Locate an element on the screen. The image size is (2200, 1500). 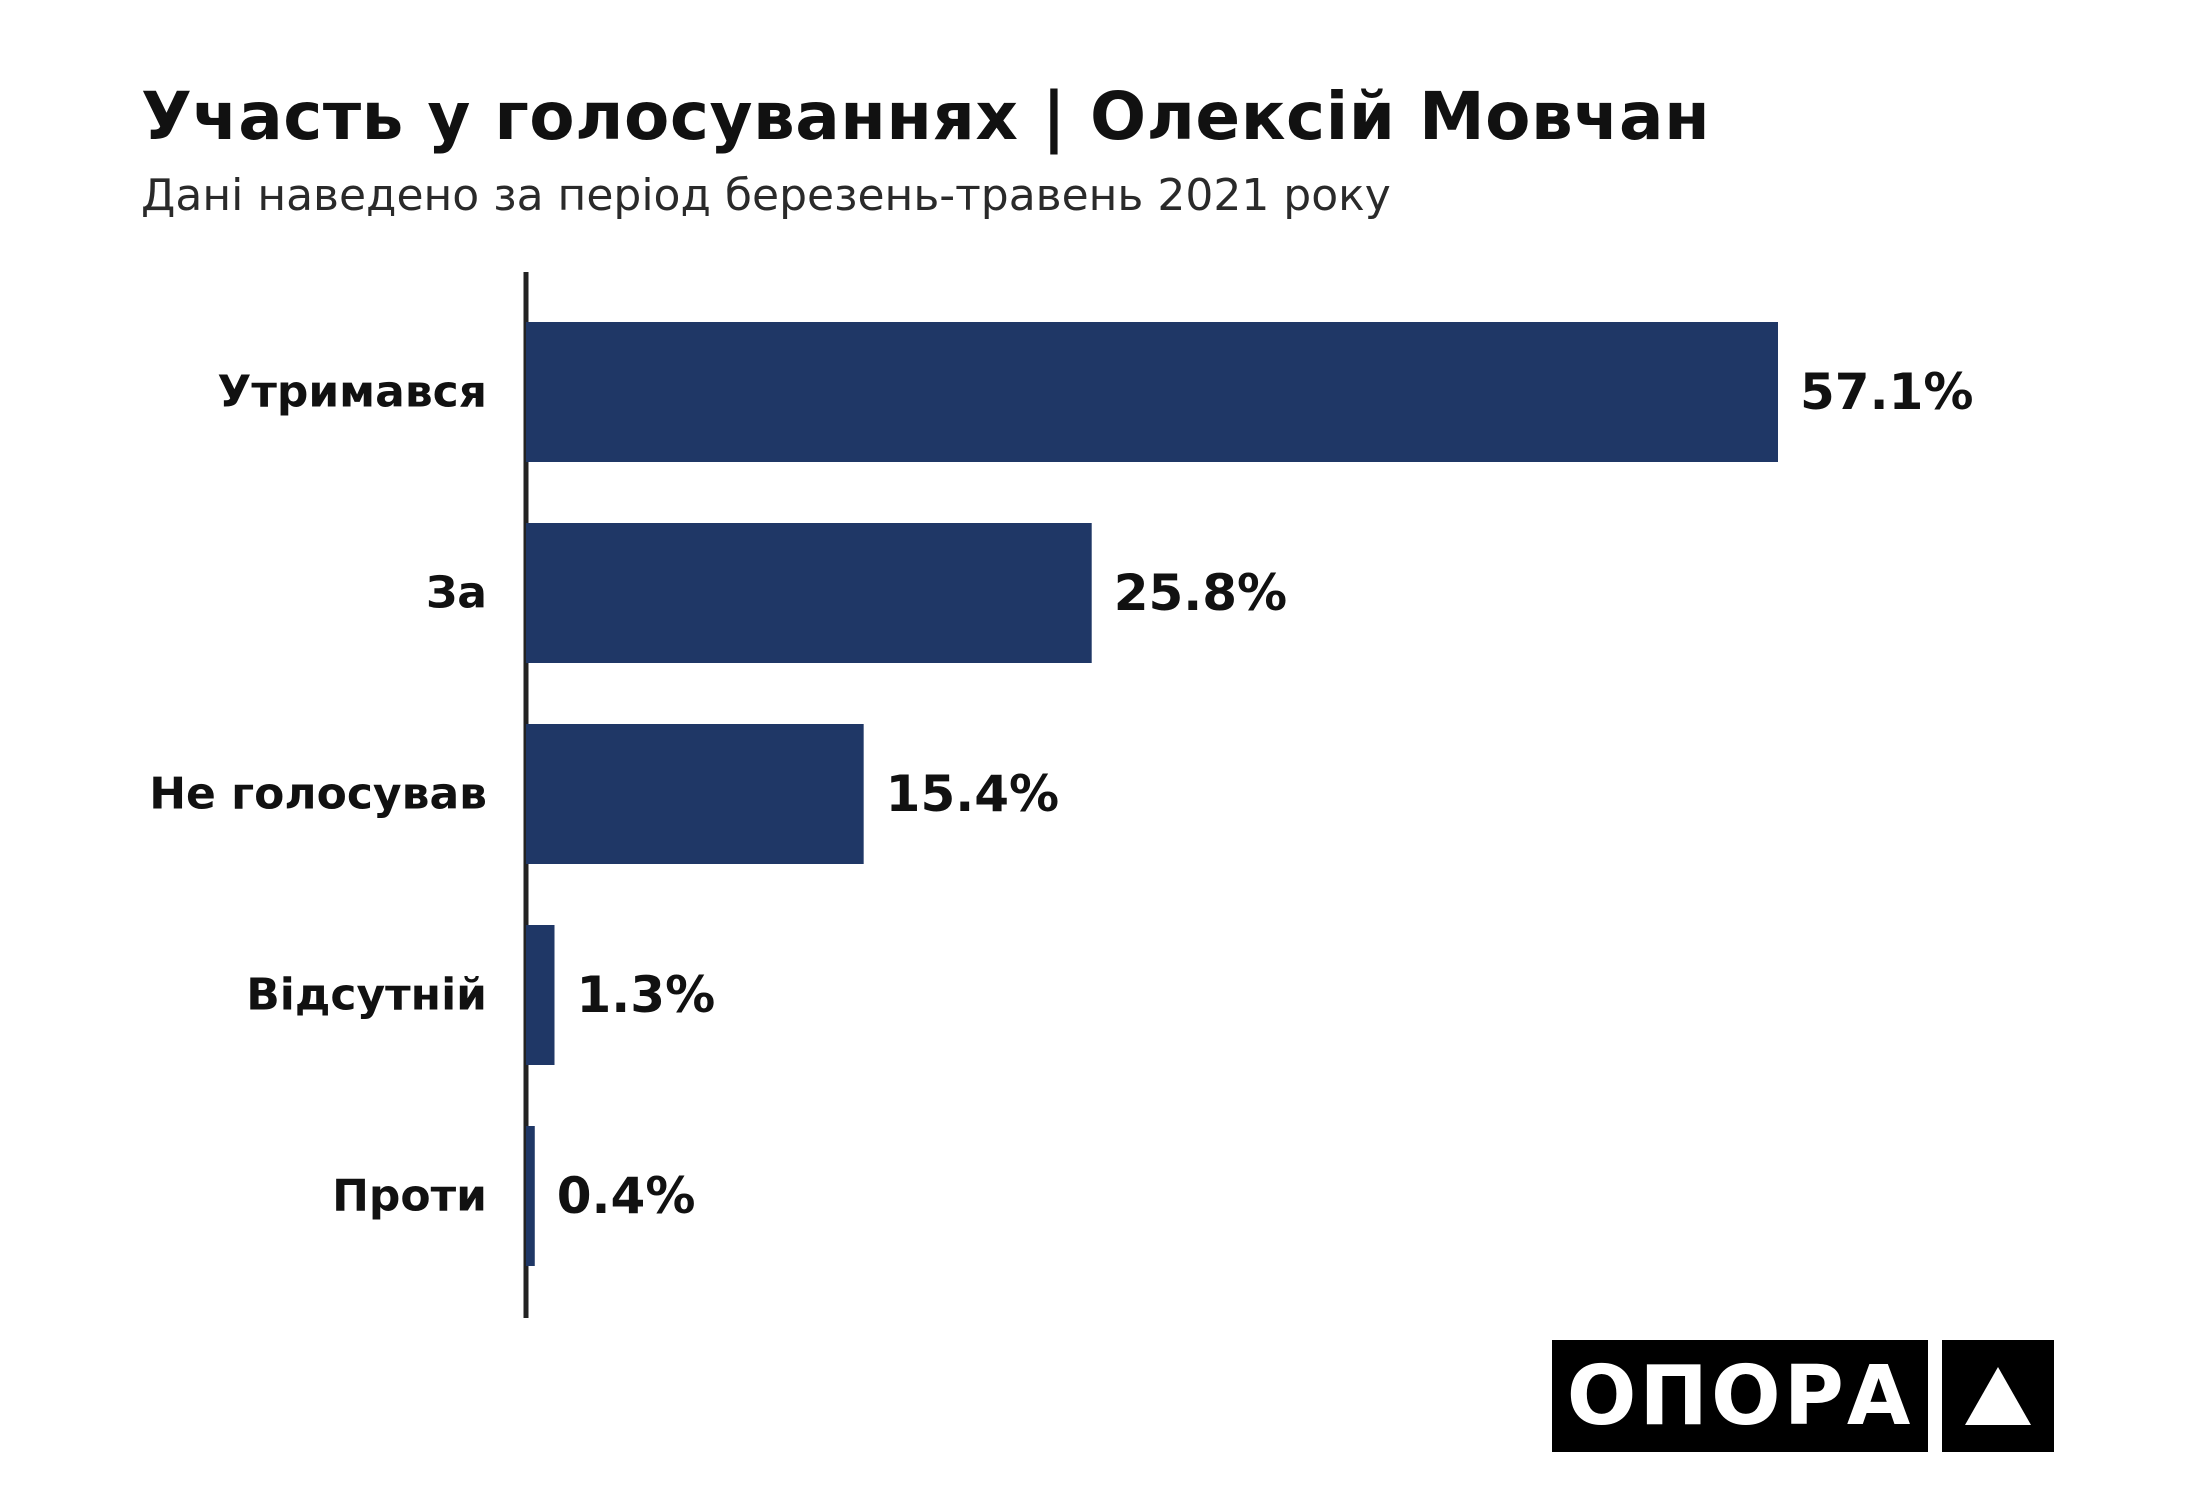
value-label-2: 15.4% is located at coordinates (972, 794).